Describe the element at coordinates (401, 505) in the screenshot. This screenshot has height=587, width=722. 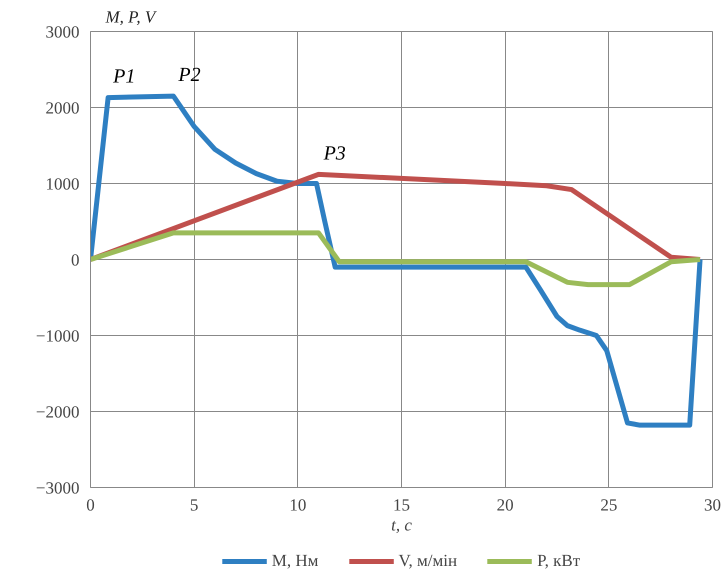
I see `x-tick-label: 15` at that location.